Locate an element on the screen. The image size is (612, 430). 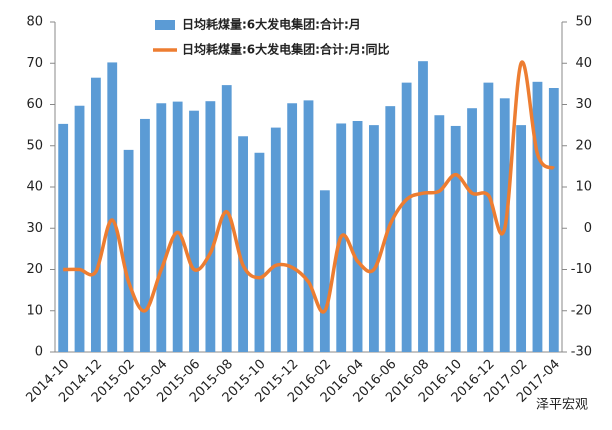
y-tick-label: 40 is located at coordinates (34, 187).